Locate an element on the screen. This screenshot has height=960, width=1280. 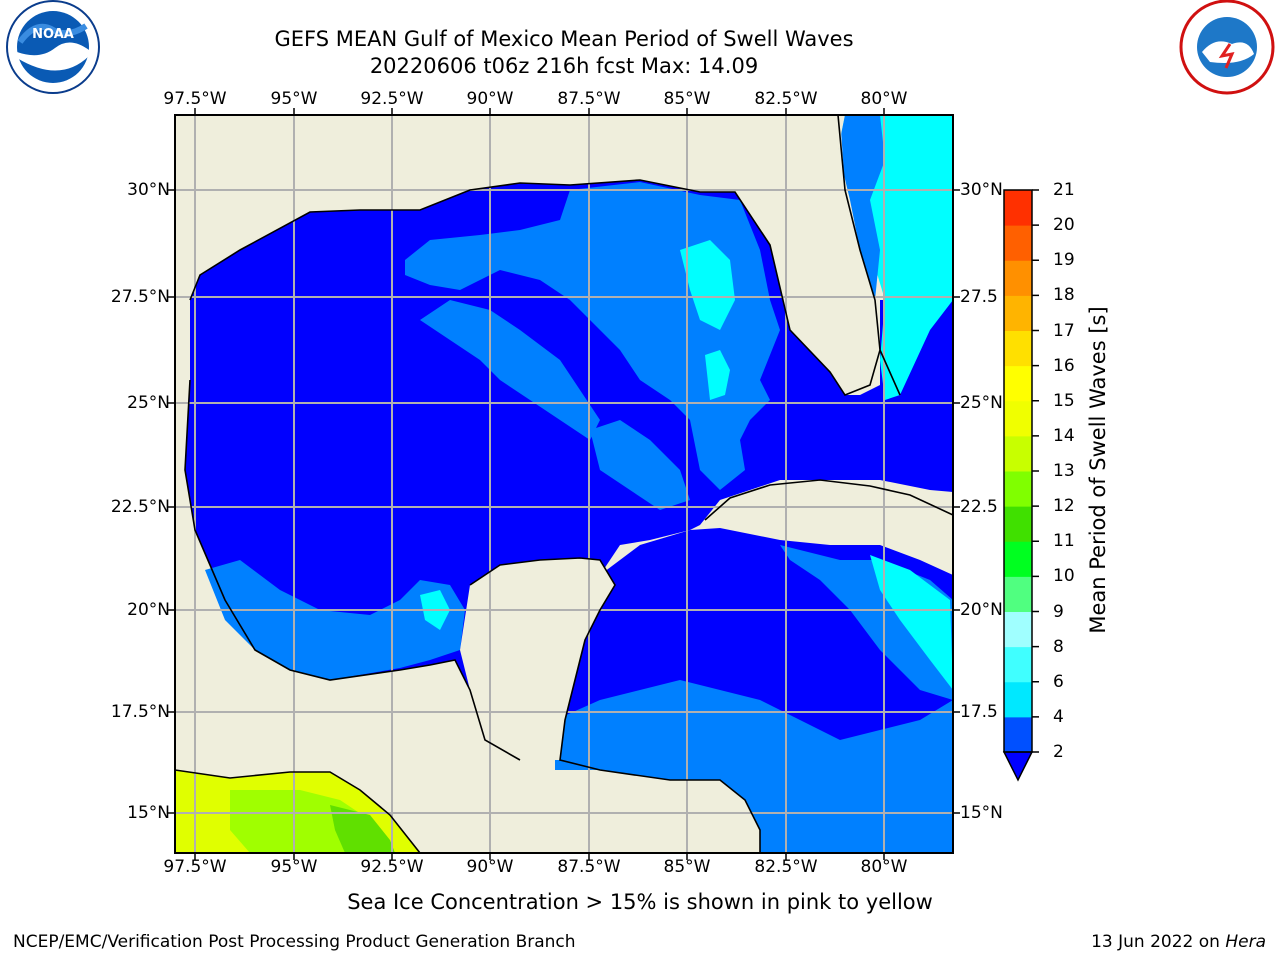
colorbar-tick-label: 18 is located at coordinates (1064, 295).